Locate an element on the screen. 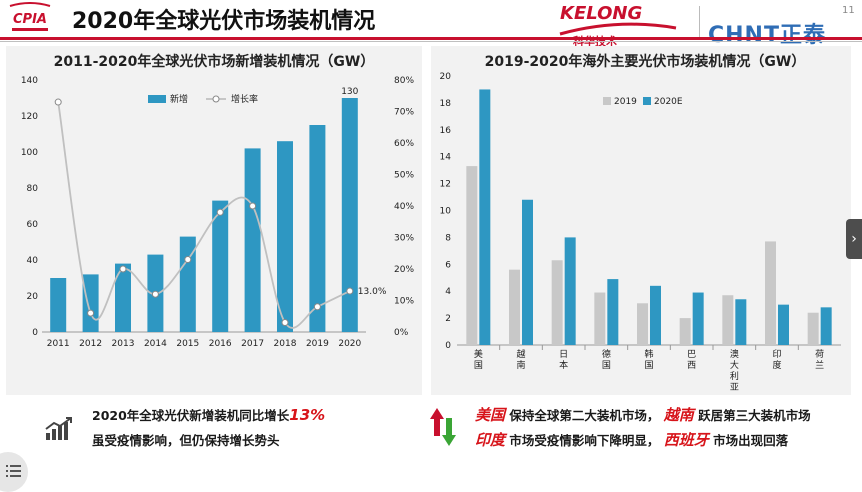 This screenshot has width=862, height=492. x-category-char: 印 is located at coordinates (776, 354).